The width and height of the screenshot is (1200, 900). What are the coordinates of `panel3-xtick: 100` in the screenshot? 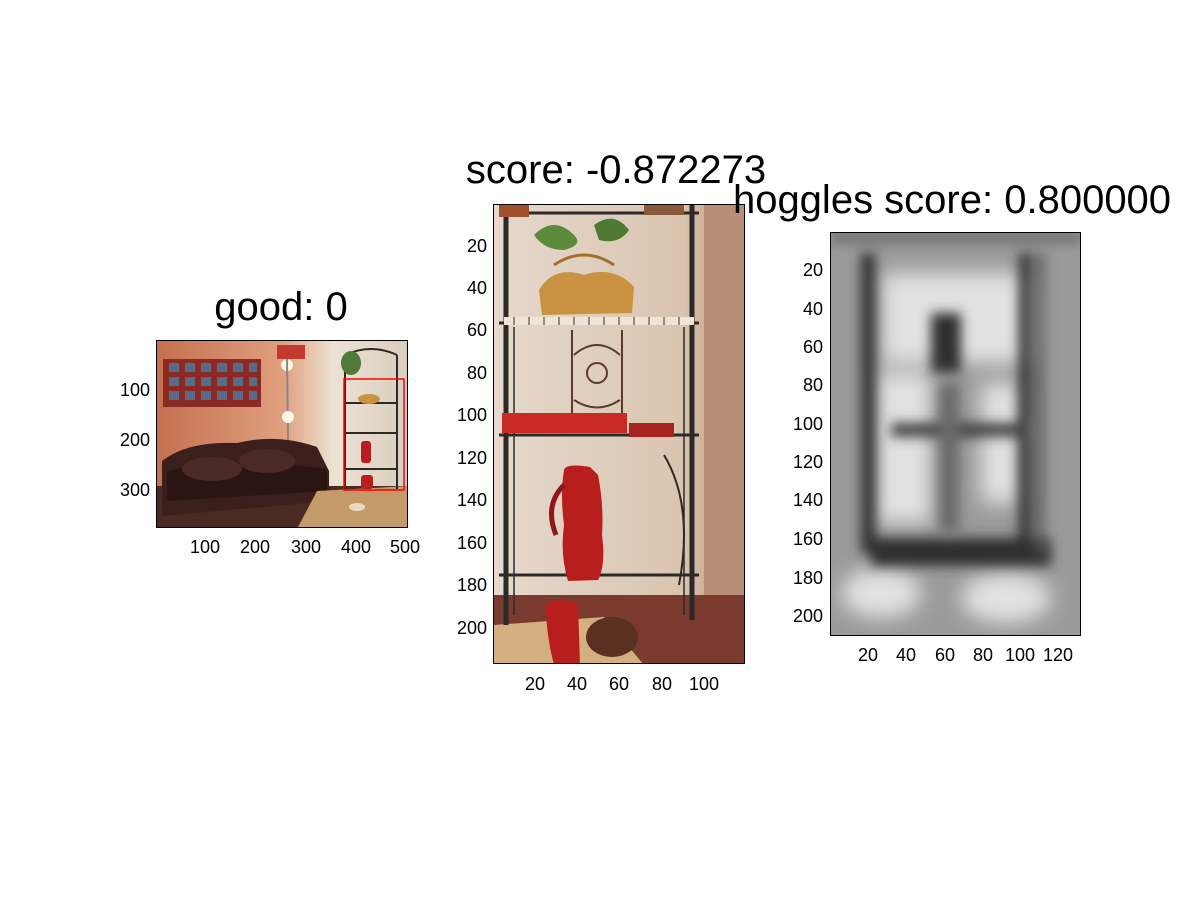 It's located at (1020, 655).